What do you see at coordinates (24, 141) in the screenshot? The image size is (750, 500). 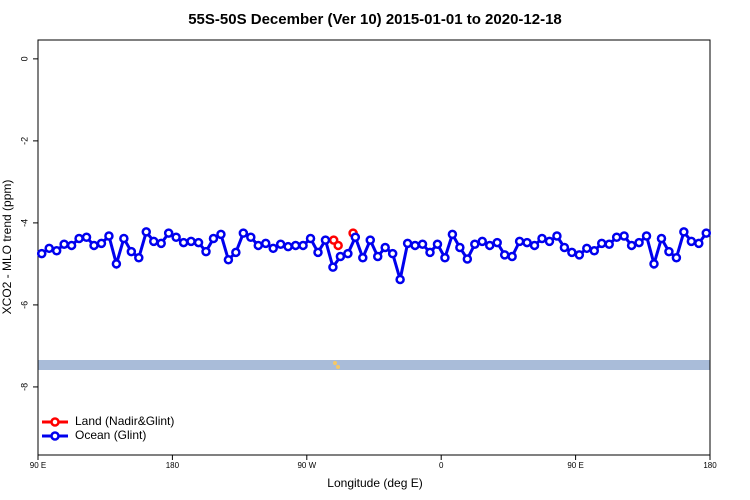 I see `y-tick-label: -2` at bounding box center [24, 141].